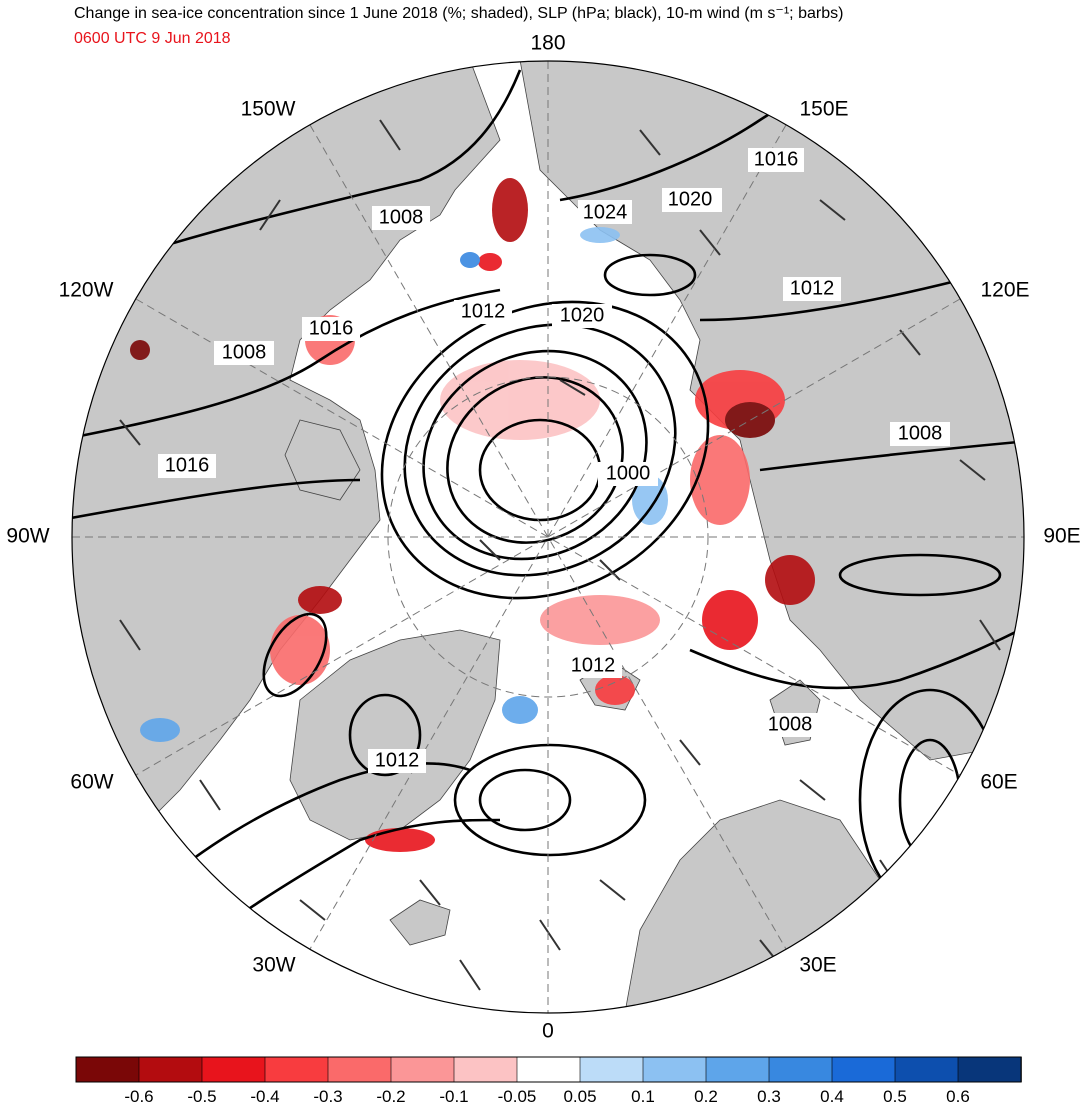 This screenshot has width=1088, height=1106. Describe the element at coordinates (579, 1096) in the screenshot. I see `colorbar-tick-label: 0.05` at that location.